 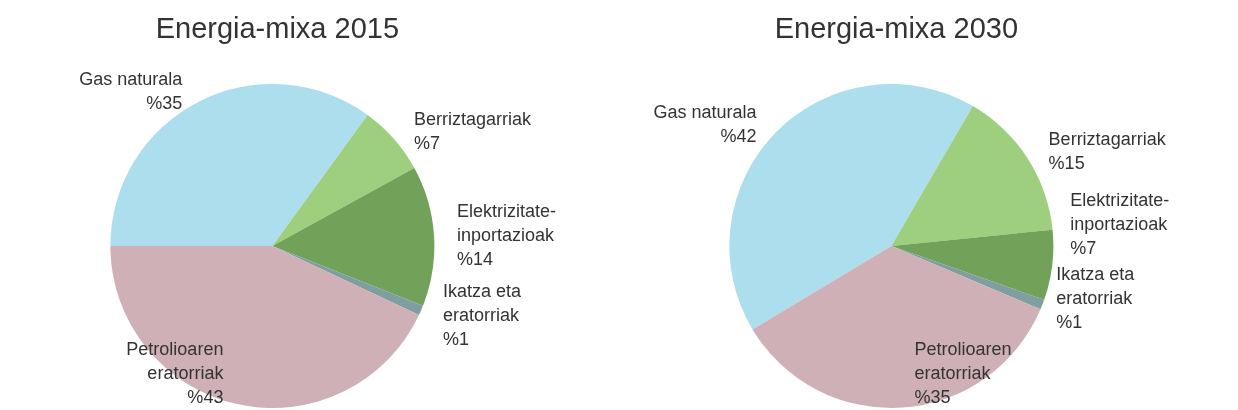 What do you see at coordinates (896, 27) in the screenshot?
I see `chart-title: Energia-mixa 2030` at bounding box center [896, 27].